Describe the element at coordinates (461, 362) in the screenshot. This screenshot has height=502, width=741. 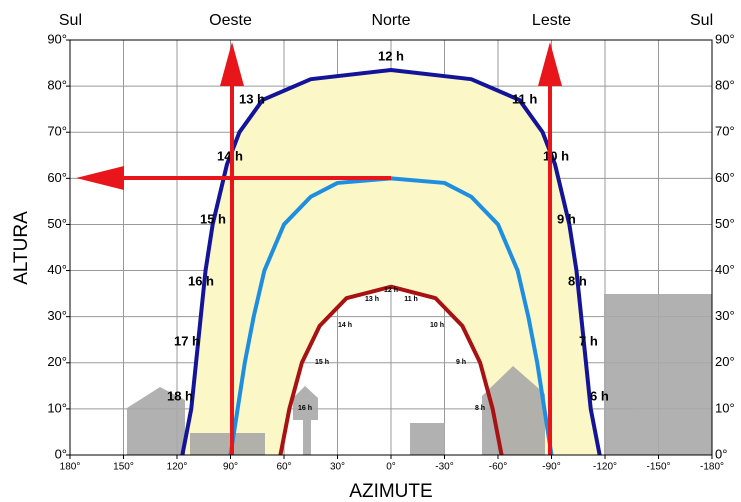
I see `winter-hour-label: 9 h` at that location.